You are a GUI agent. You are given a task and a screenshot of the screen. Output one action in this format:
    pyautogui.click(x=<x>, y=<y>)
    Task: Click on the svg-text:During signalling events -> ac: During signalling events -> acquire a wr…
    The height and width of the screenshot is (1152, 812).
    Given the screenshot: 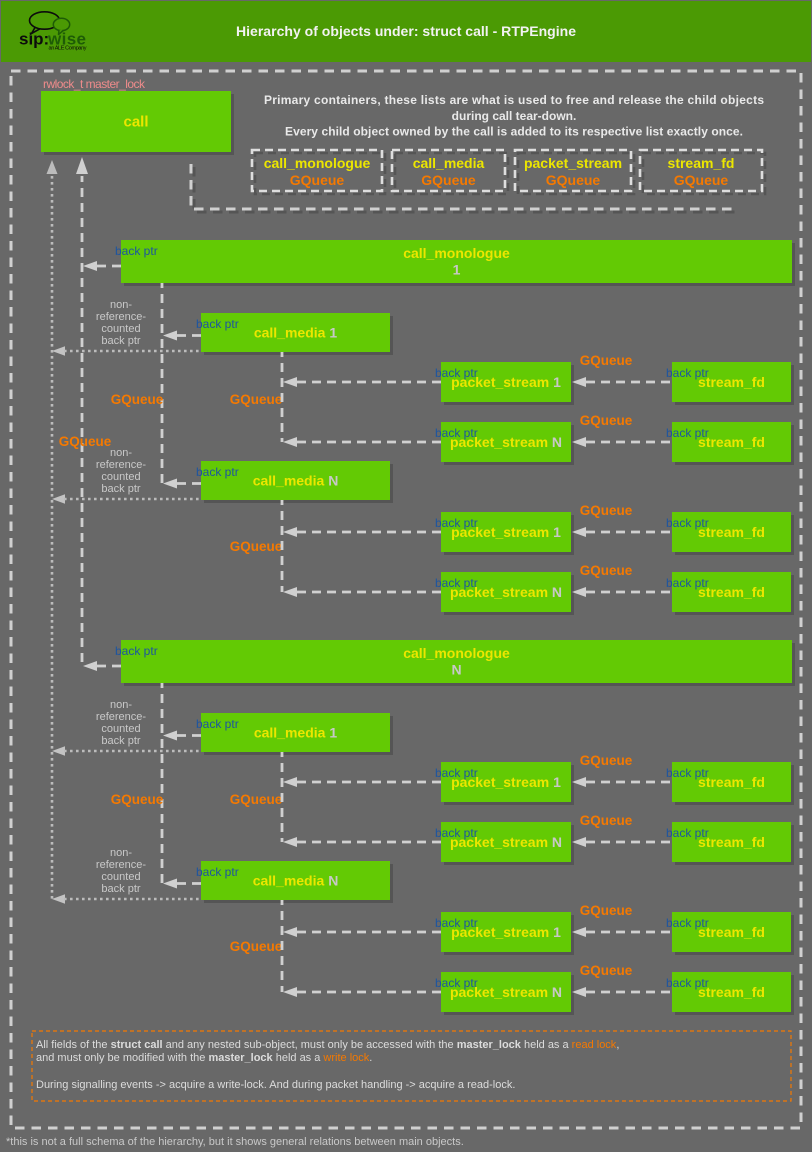 What is the action you would take?
    pyautogui.click(x=275, y=1085)
    